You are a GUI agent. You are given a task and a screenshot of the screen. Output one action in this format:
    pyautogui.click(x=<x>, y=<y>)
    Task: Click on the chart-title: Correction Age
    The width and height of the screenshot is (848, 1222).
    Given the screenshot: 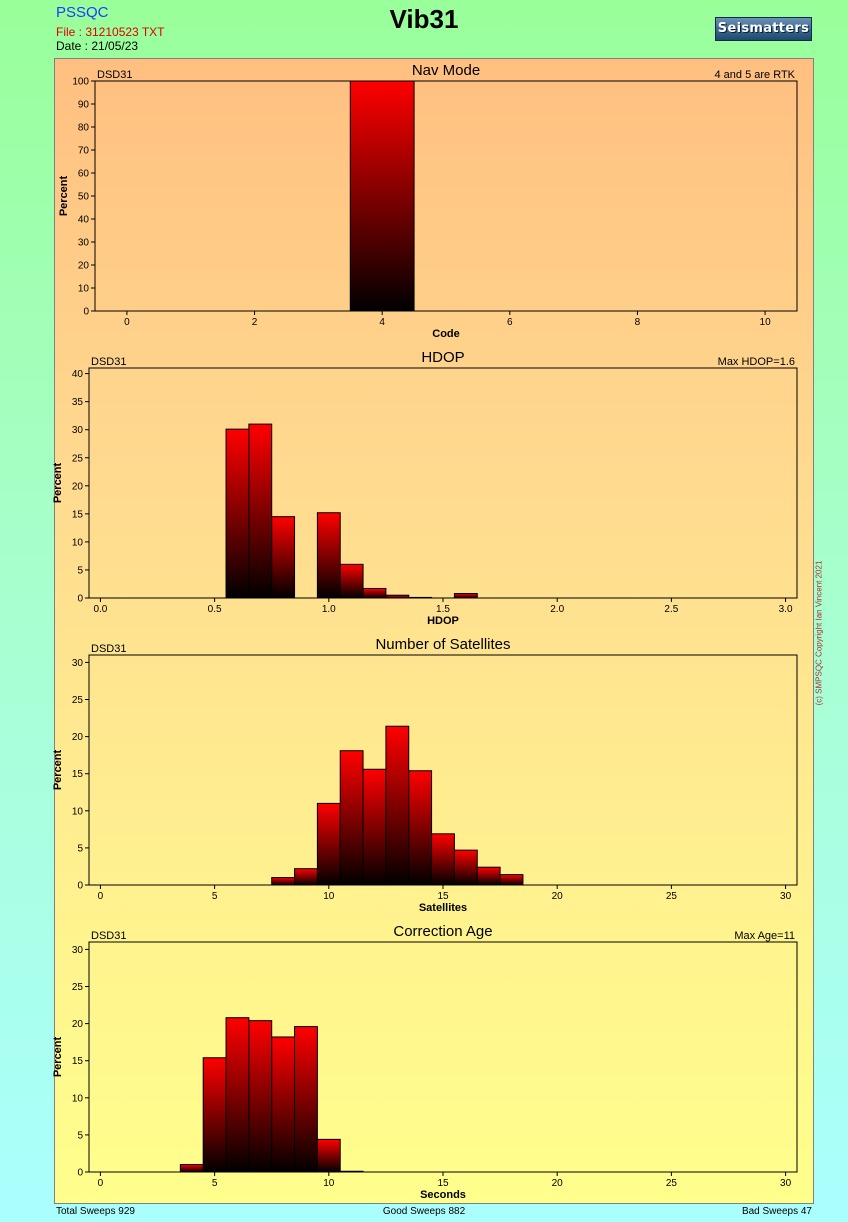 What is the action you would take?
    pyautogui.click(x=442, y=931)
    